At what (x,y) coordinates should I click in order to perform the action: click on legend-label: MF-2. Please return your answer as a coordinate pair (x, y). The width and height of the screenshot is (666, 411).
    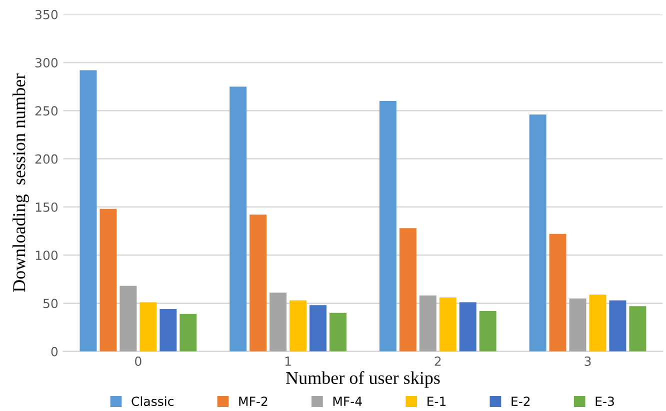
    Looking at the image, I should click on (253, 401).